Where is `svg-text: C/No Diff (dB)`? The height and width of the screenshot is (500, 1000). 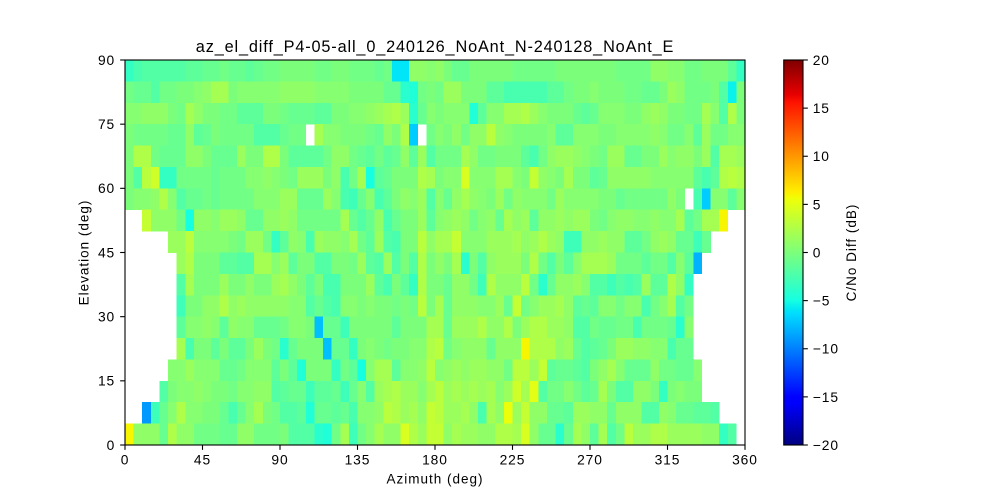 svg-text: C/No Diff (dB) is located at coordinates (851, 253).